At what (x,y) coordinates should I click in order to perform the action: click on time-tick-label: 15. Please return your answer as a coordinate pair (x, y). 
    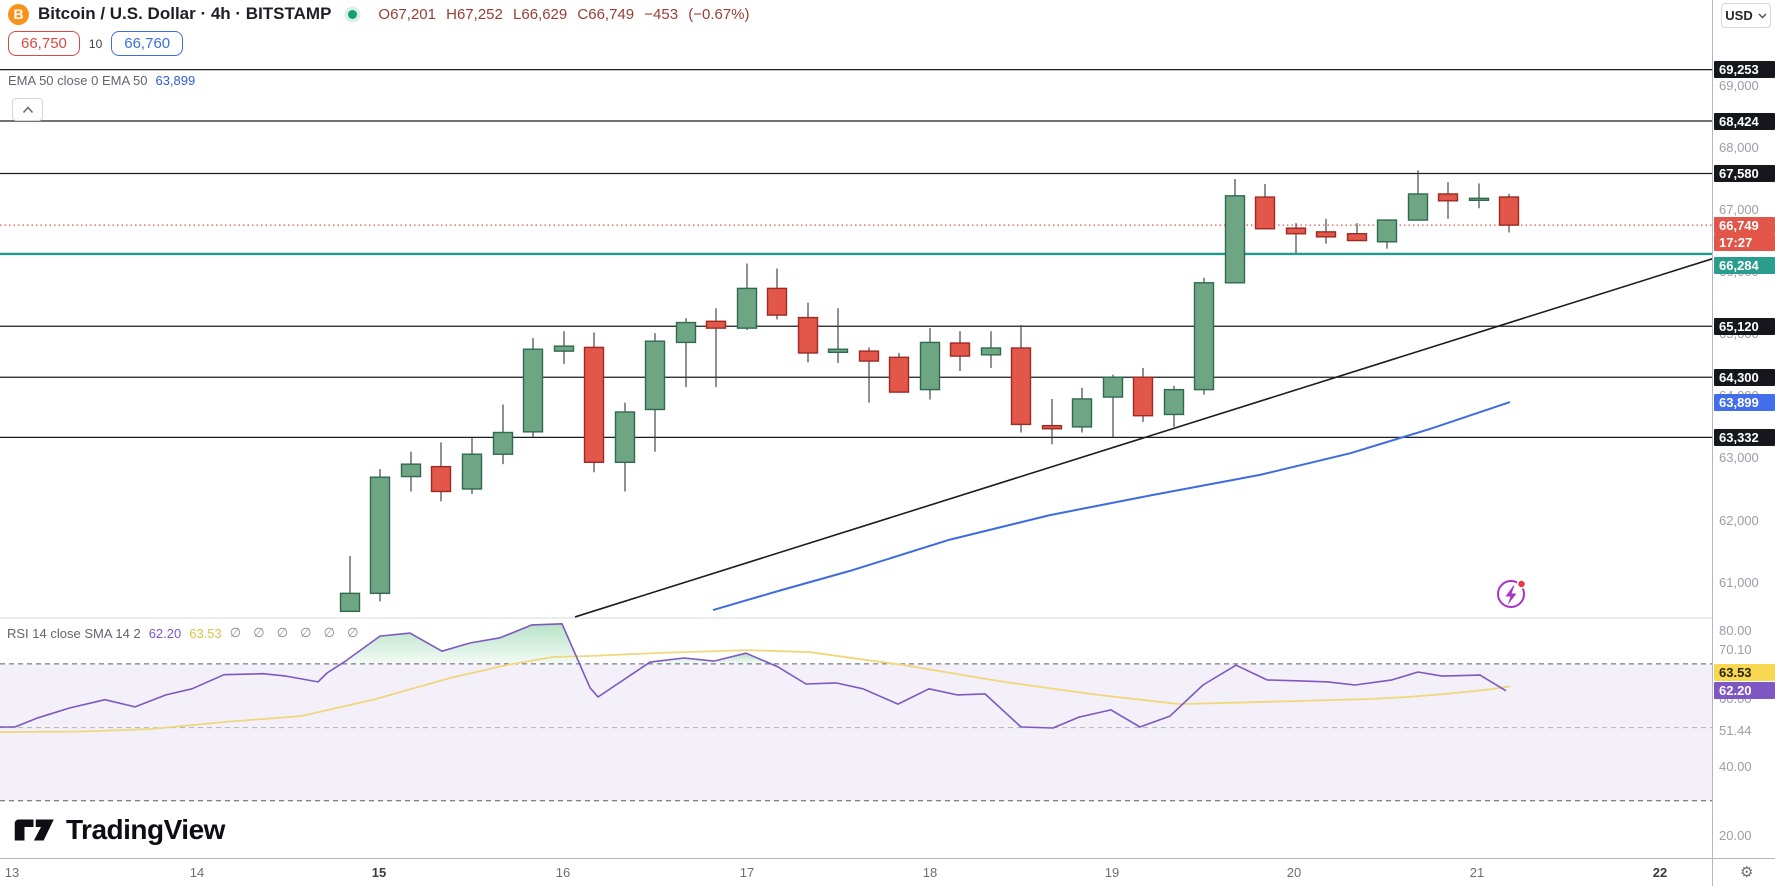
    Looking at the image, I should click on (379, 872).